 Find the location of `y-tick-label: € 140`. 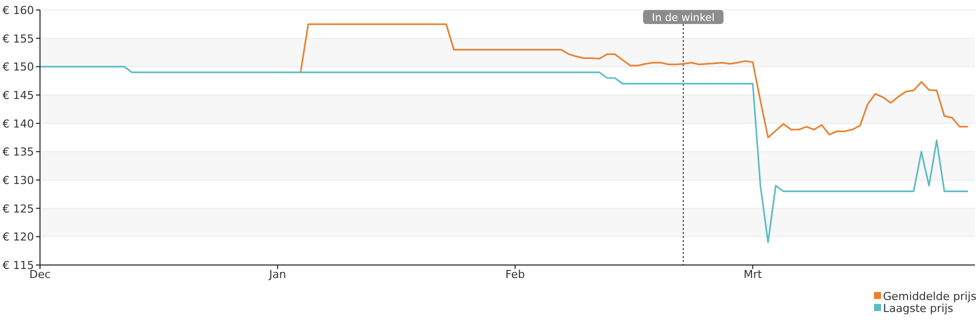

y-tick-label: € 140 is located at coordinates (18, 123).